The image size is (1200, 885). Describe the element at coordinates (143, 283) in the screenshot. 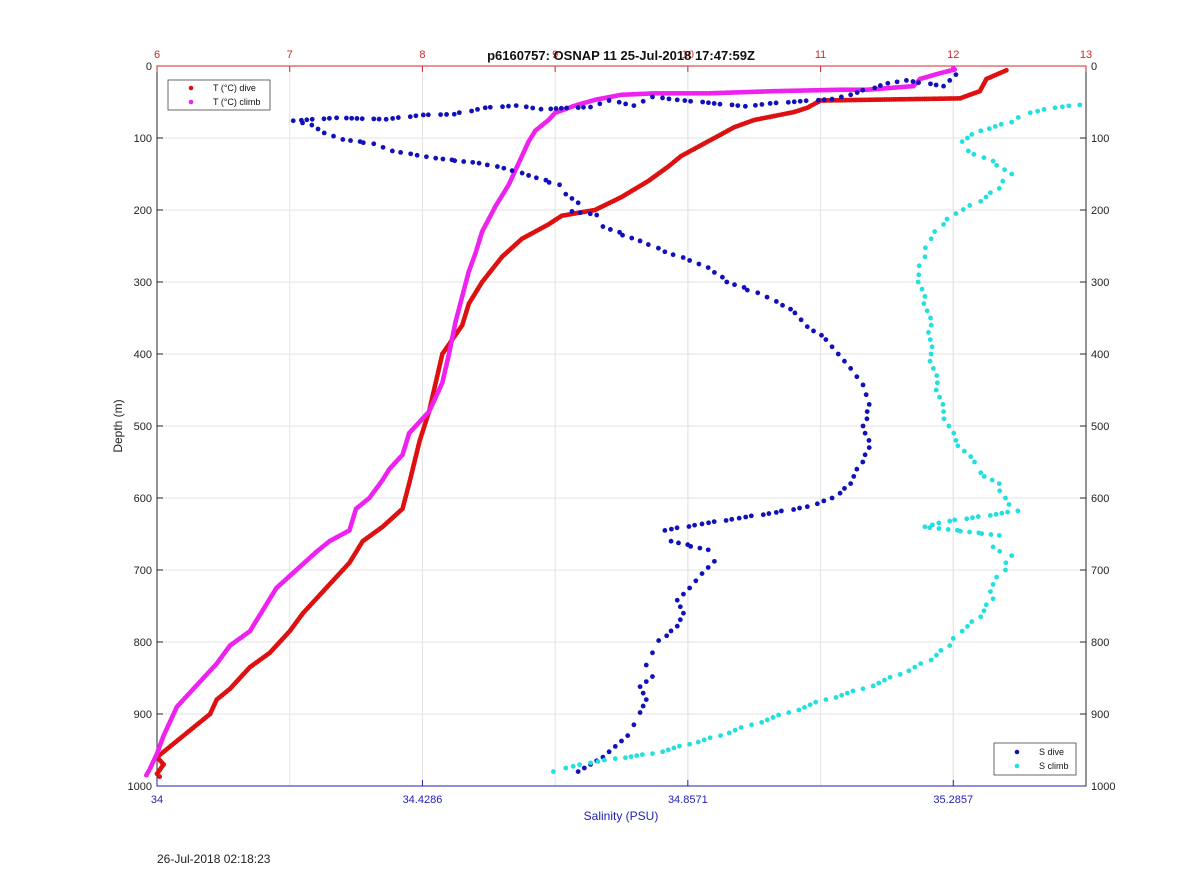

I see `y-tick-label-left: 300` at that location.